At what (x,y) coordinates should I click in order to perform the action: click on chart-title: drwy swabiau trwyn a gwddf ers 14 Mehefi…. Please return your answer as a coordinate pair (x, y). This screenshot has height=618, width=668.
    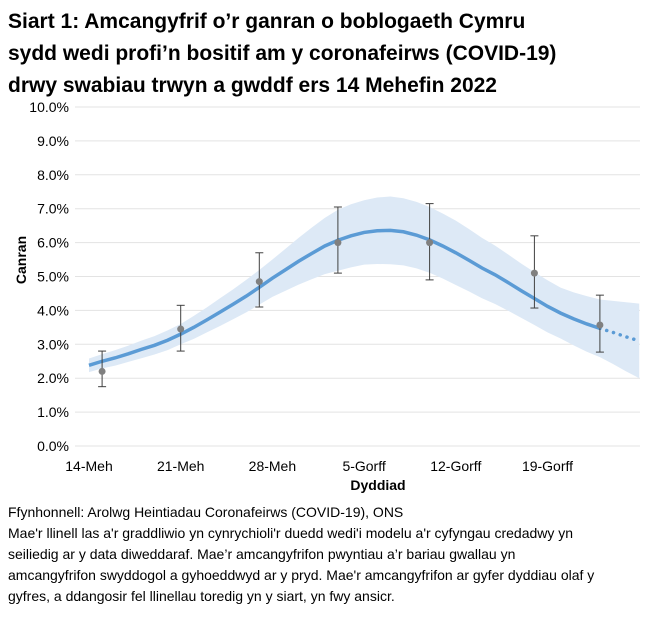
    Looking at the image, I should click on (252, 85).